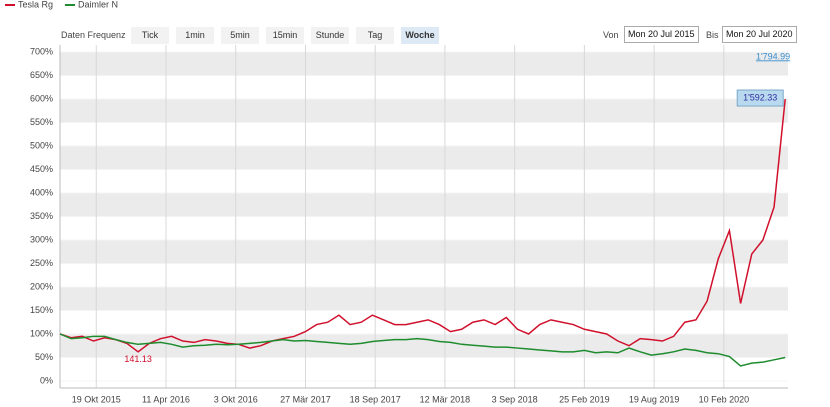 The image size is (830, 407). I want to click on x-tick-label: 19 Okt 2015, so click(96, 399).